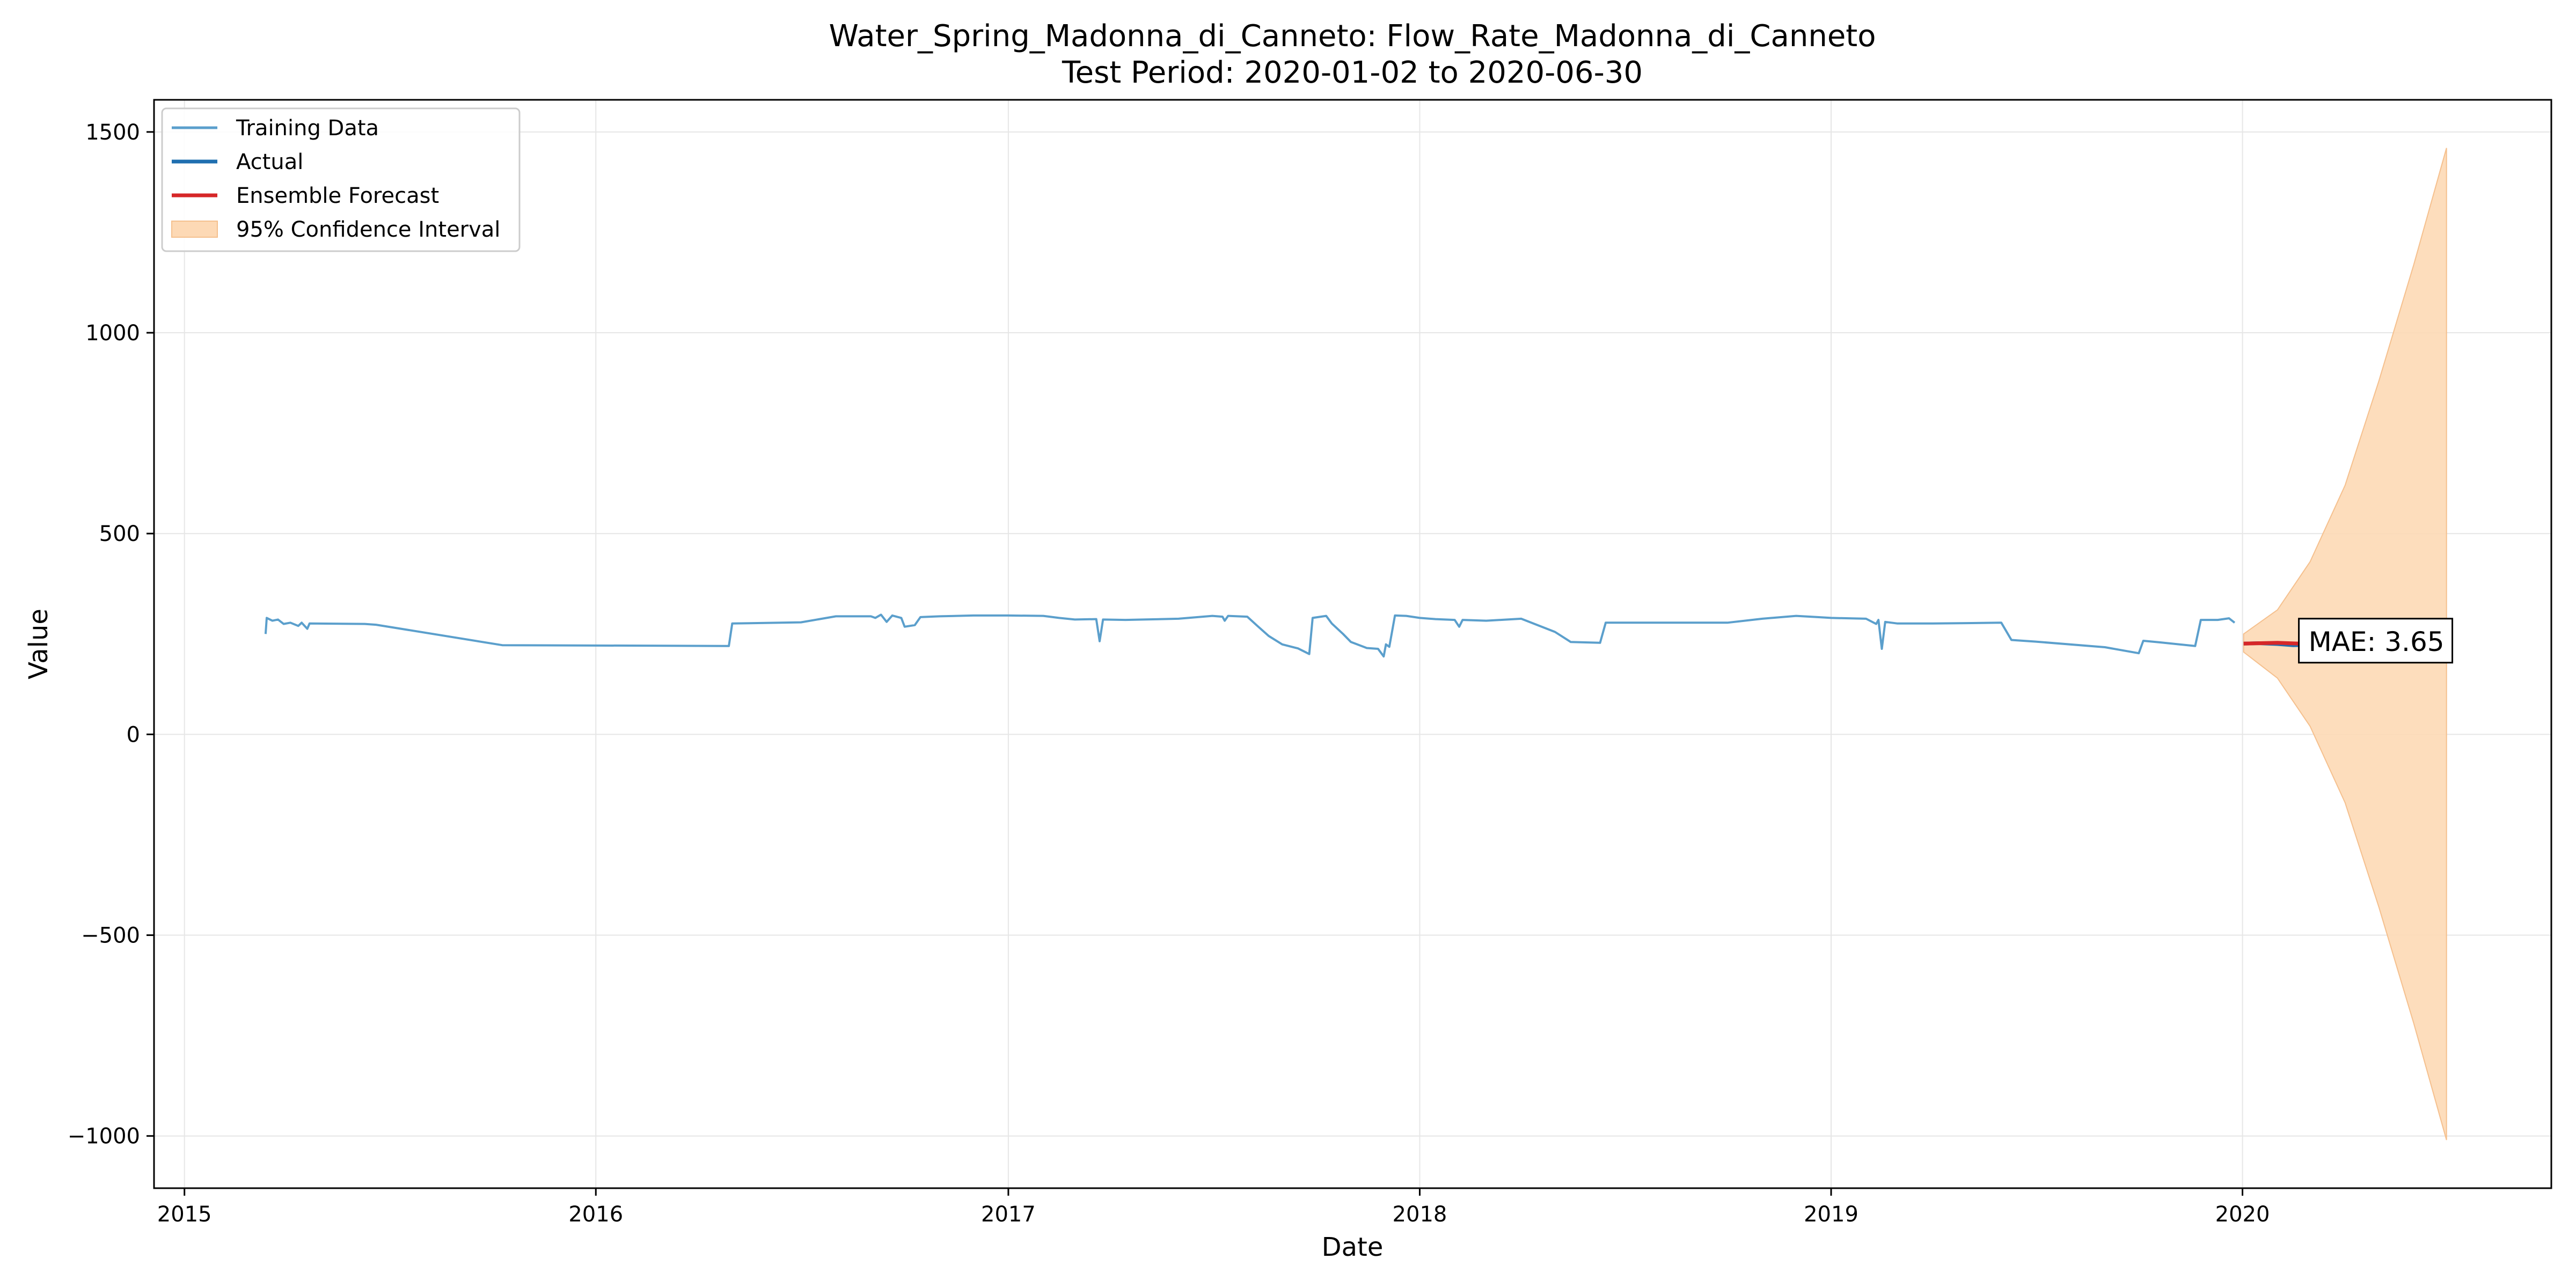  I want to click on mae-annotation: MAE: 3.65, so click(2376, 641).